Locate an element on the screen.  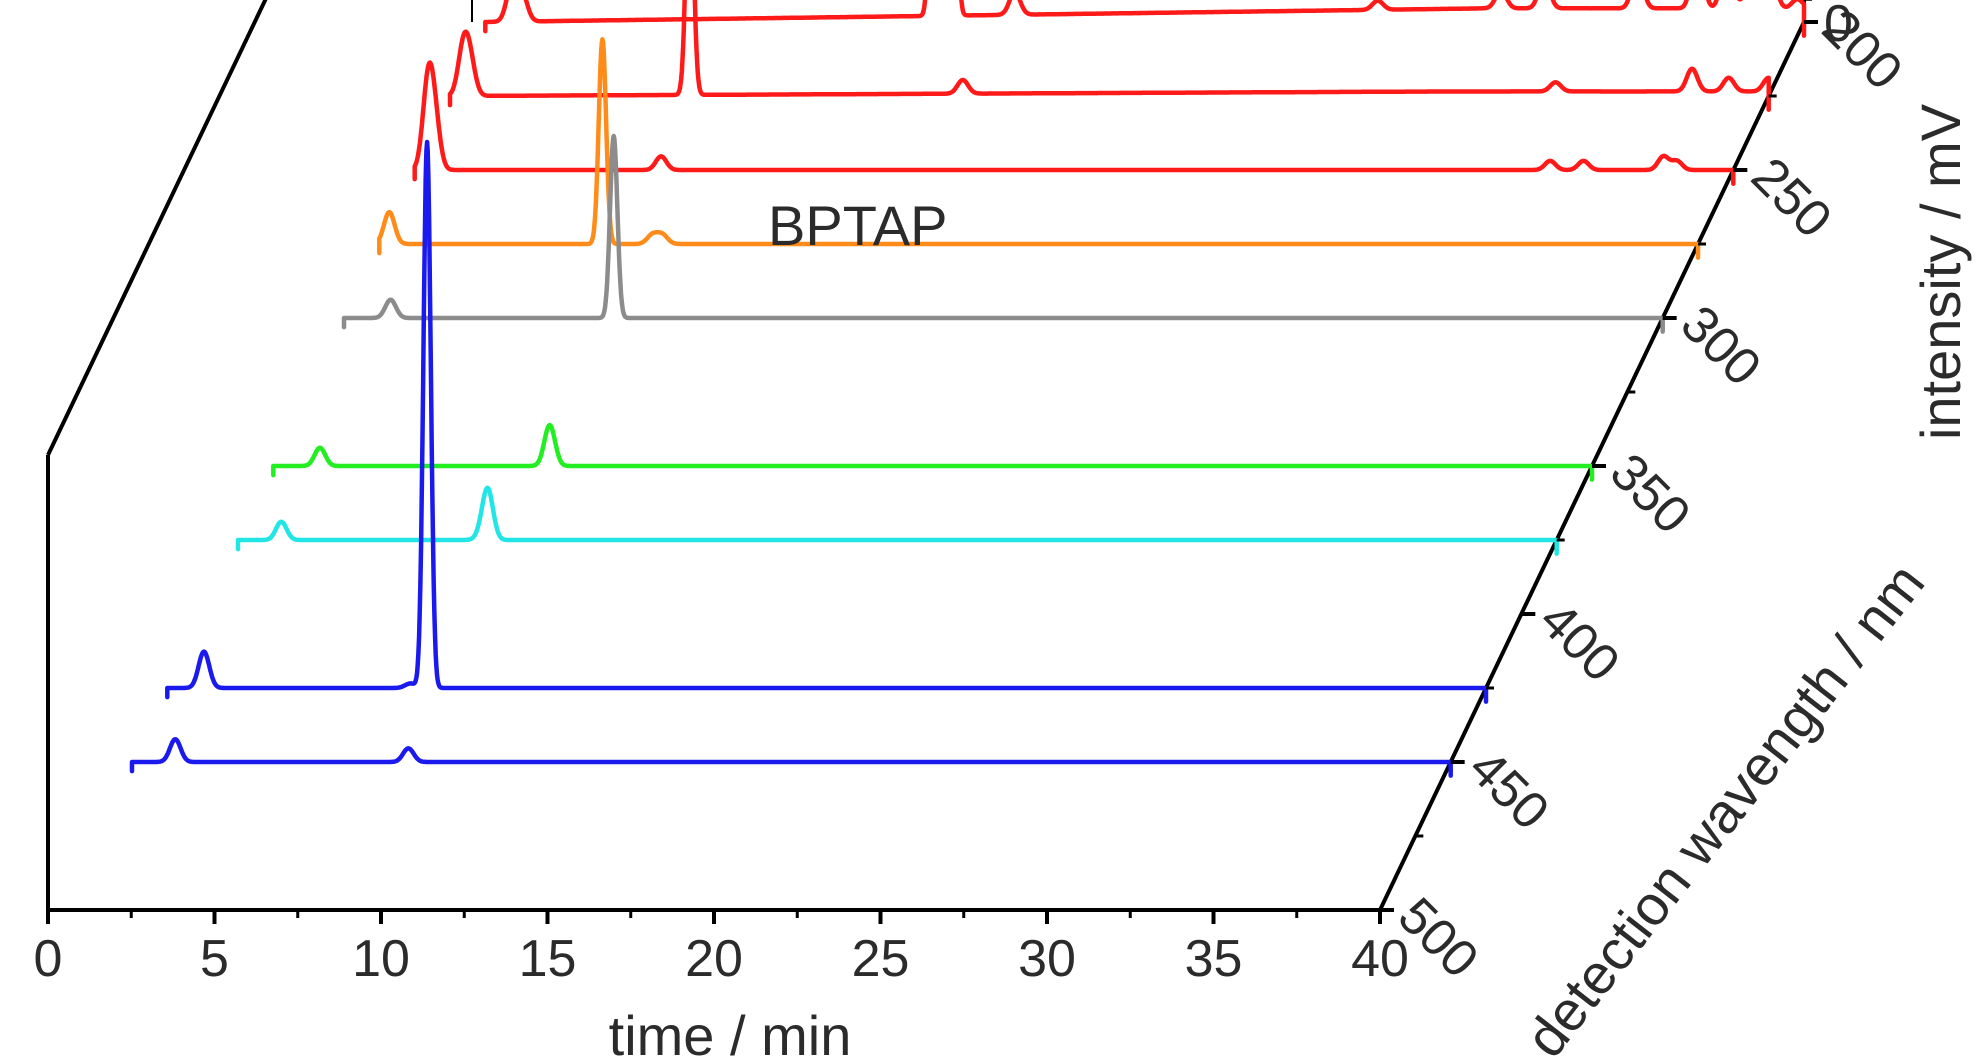
y-tick-label-0: 0 is located at coordinates (1838, 26).